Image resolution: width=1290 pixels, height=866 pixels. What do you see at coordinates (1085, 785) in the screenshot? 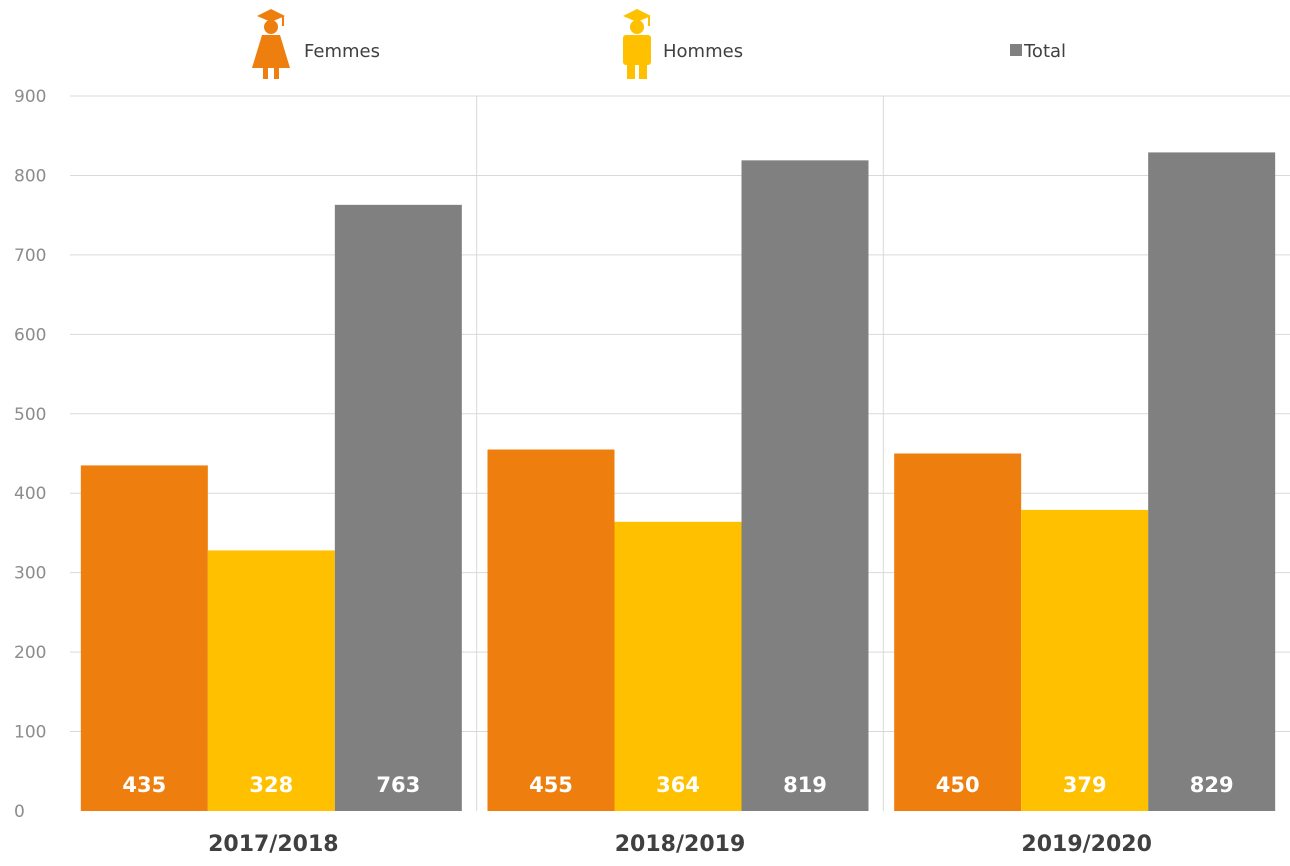
I see `data-label: 379` at bounding box center [1085, 785].